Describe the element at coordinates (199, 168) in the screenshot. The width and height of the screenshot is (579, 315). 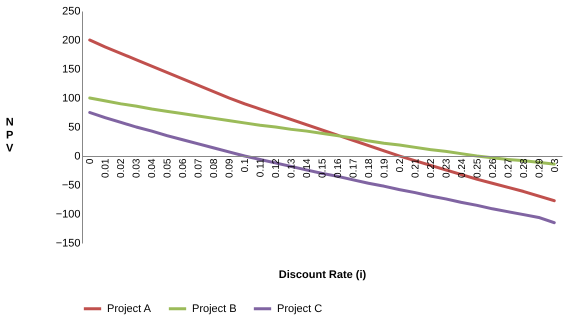
I see `x-tick-label: 0.07` at that location.